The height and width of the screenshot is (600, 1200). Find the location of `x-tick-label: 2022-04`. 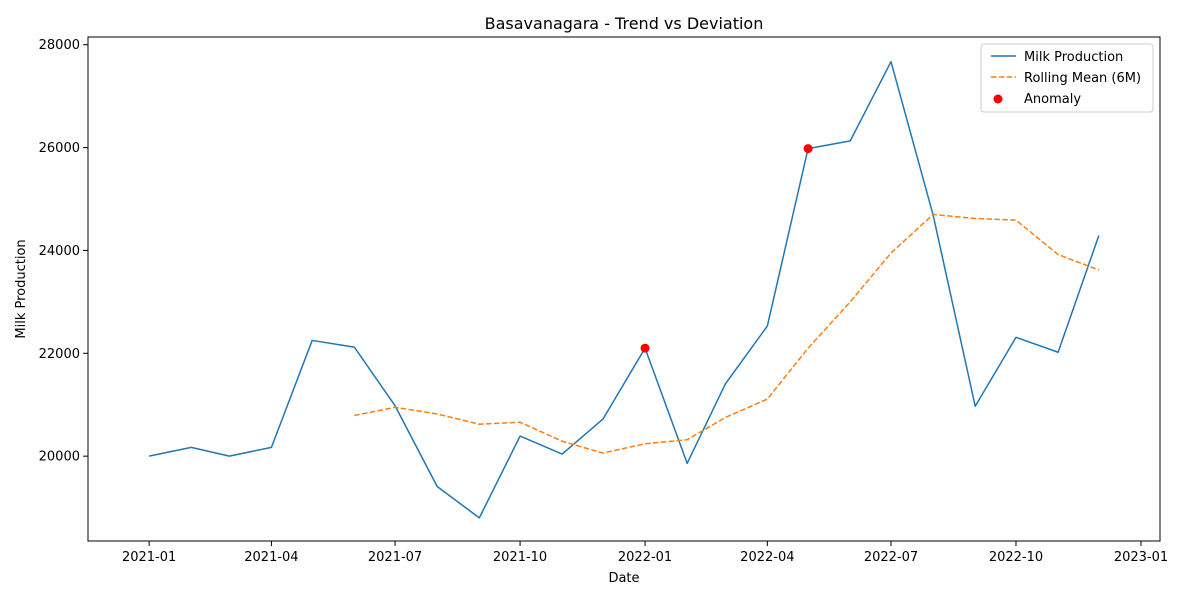

x-tick-label: 2022-04 is located at coordinates (767, 557).